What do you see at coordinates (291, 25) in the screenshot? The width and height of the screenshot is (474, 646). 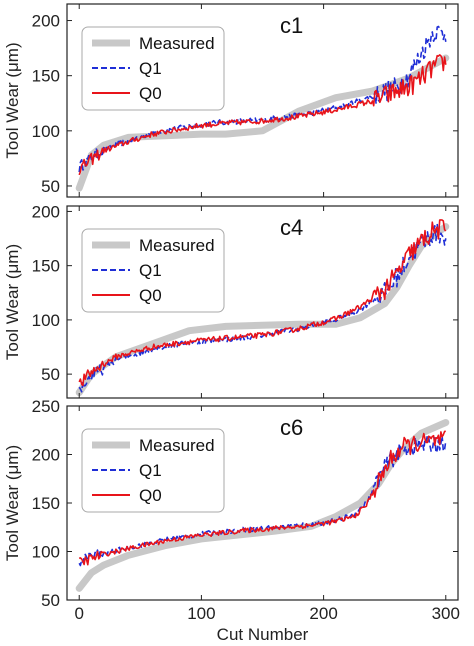 I see `panel-label: c1` at bounding box center [291, 25].